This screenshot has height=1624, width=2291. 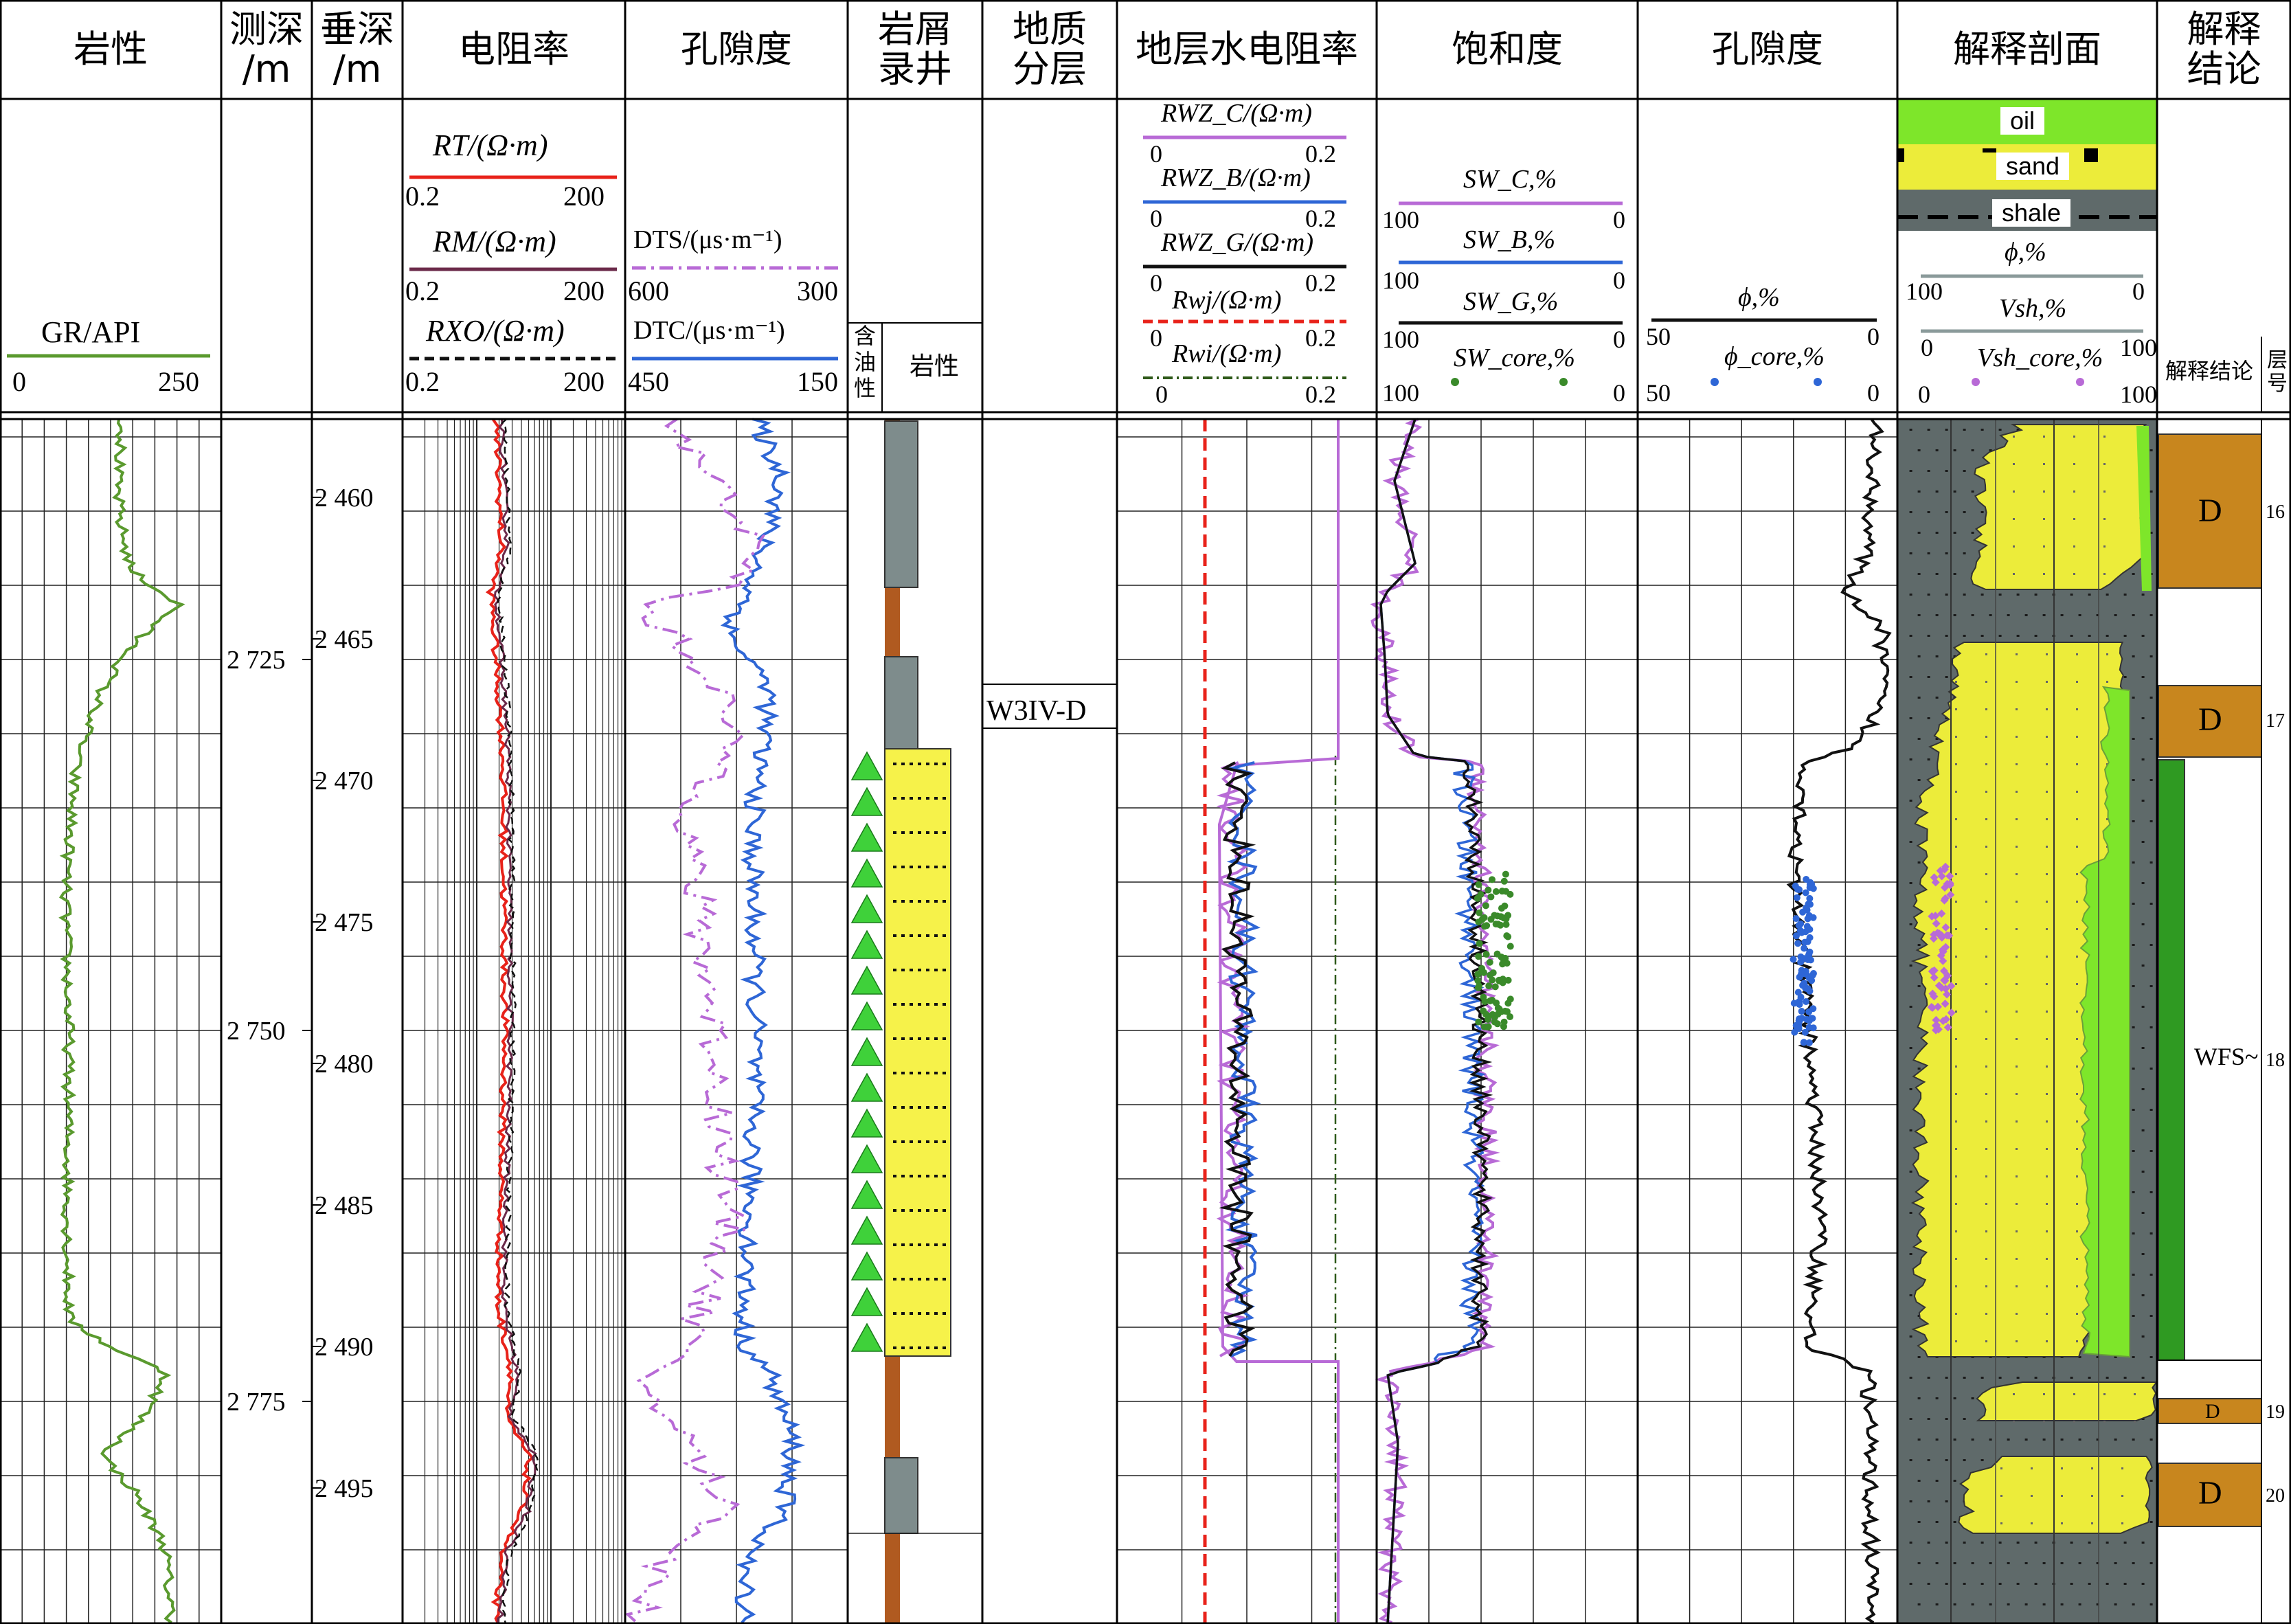 I want to click on rwz-g-min: 0, so click(x=1156, y=283).